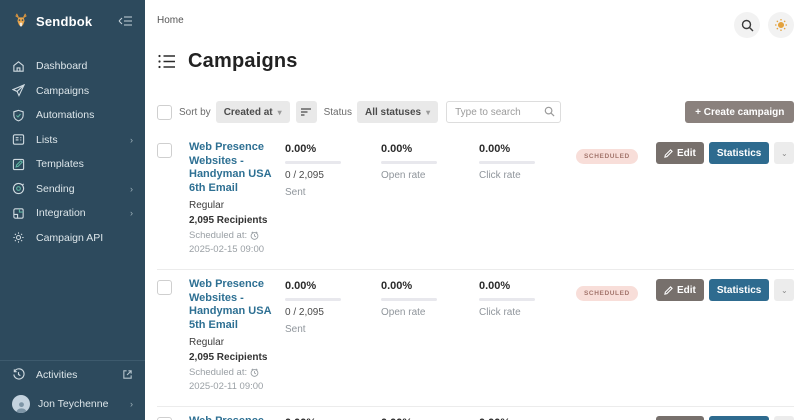 This screenshot has width=800, height=420. What do you see at coordinates (127, 374) in the screenshot?
I see `external-link-icon` at bounding box center [127, 374].